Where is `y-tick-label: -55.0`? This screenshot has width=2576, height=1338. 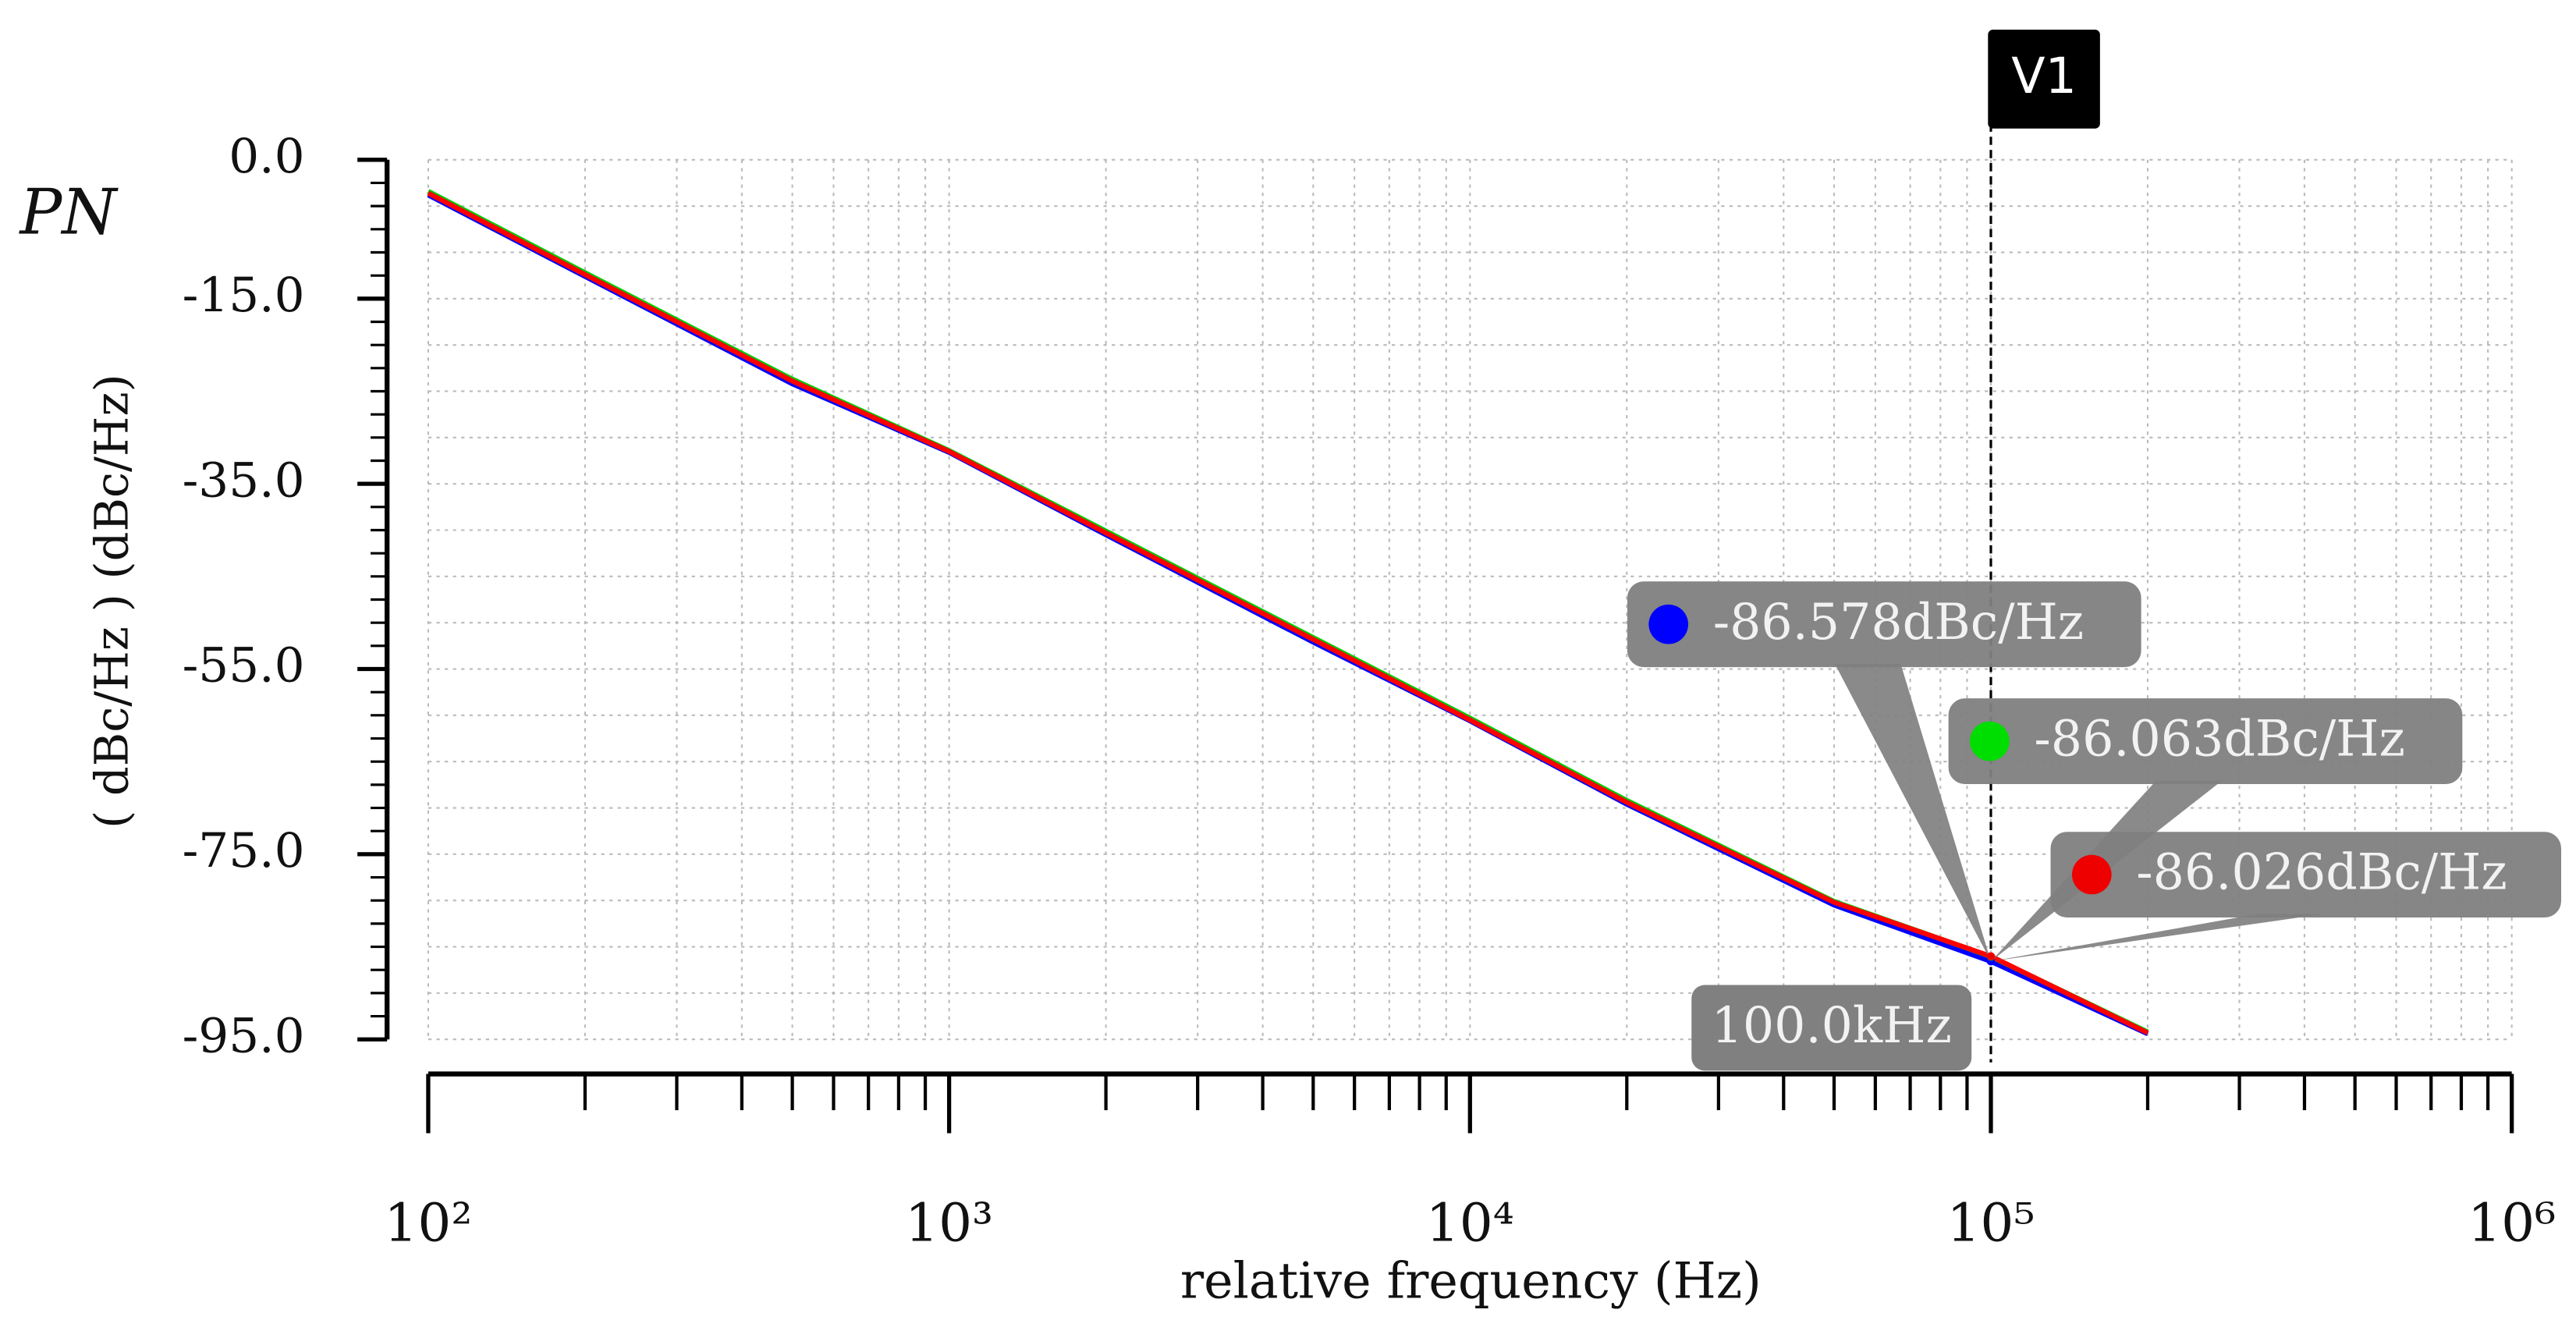
y-tick-label: -55.0 is located at coordinates (244, 666).